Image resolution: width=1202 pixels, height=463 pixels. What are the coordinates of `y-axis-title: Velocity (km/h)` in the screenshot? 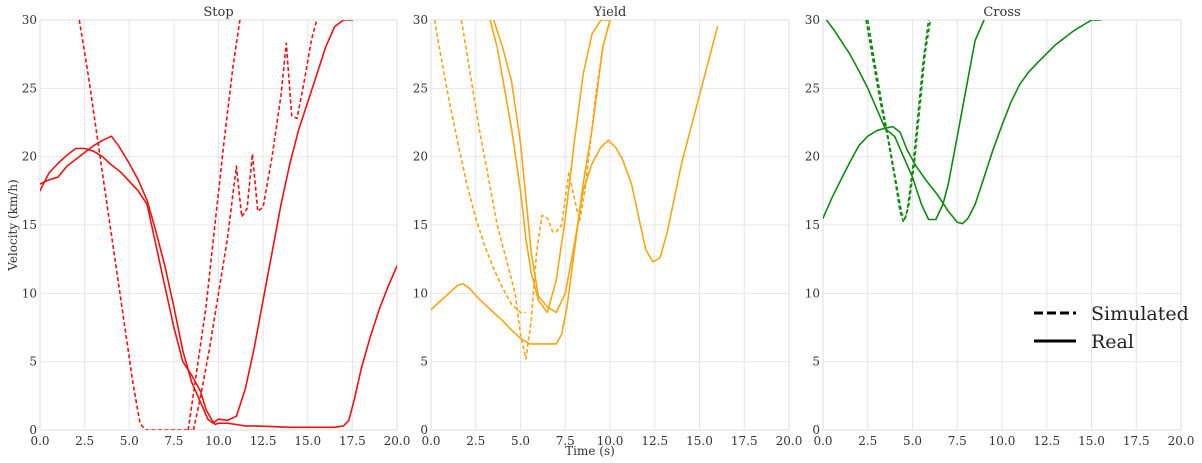 It's located at (13, 225).